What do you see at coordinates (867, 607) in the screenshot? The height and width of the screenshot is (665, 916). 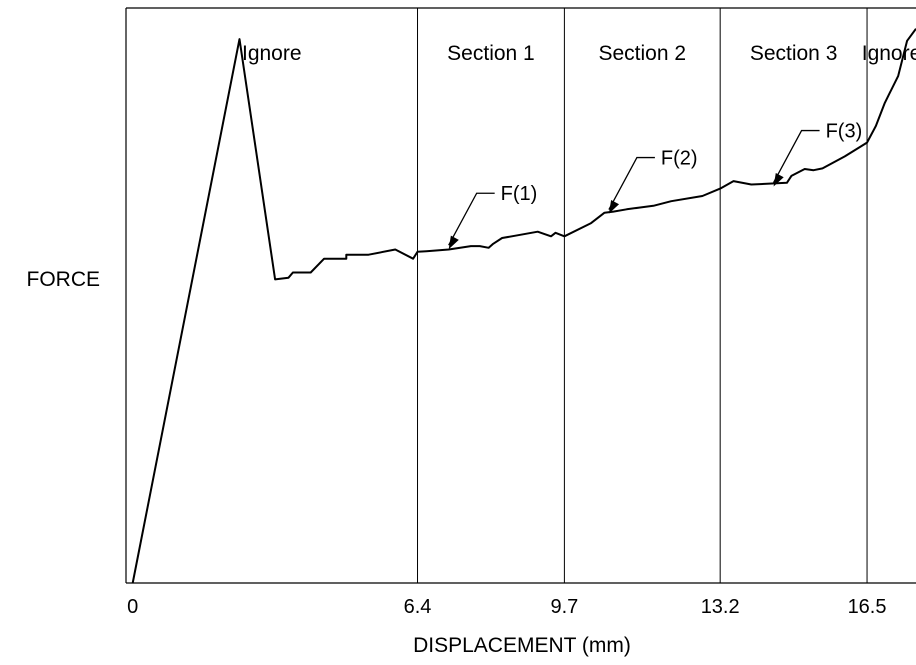 I see `x-tick-label: 16.5` at bounding box center [867, 607].